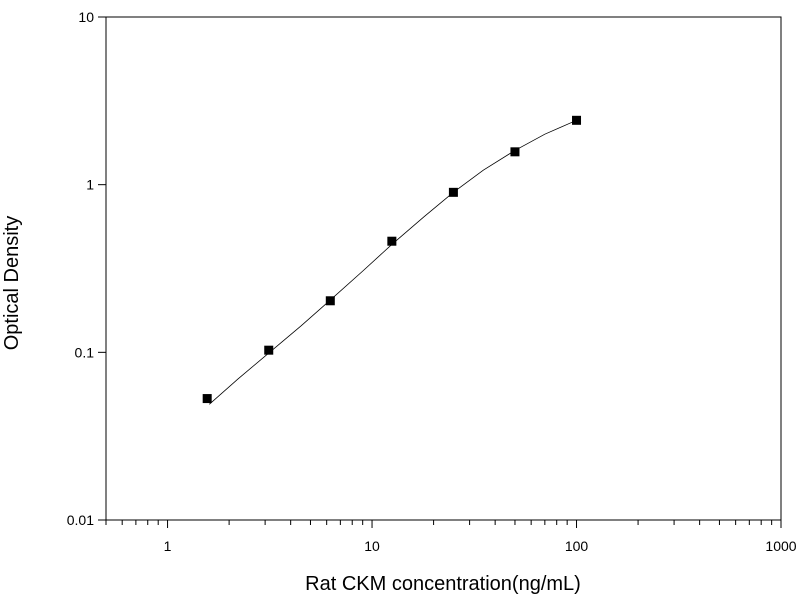 This screenshot has width=800, height=600. What do you see at coordinates (86, 17) in the screenshot?
I see `y-tick-label: 10` at bounding box center [86, 17].